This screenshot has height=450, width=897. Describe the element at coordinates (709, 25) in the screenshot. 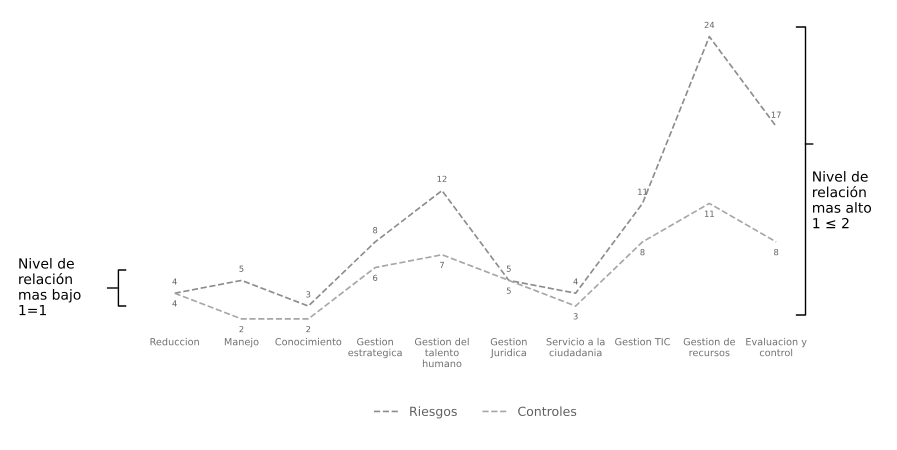

I see `data-label: 24` at that location.